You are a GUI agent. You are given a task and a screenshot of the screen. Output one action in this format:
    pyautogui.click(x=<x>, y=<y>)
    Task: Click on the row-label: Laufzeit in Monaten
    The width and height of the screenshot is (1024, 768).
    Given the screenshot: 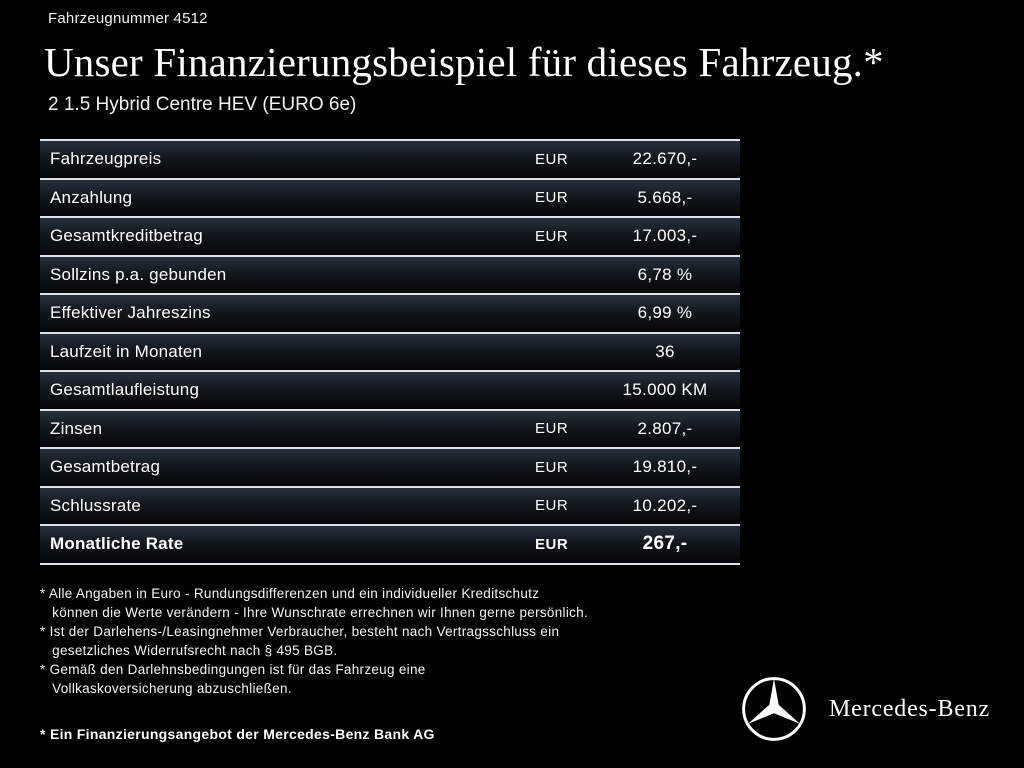 What is the action you would take?
    pyautogui.click(x=126, y=351)
    